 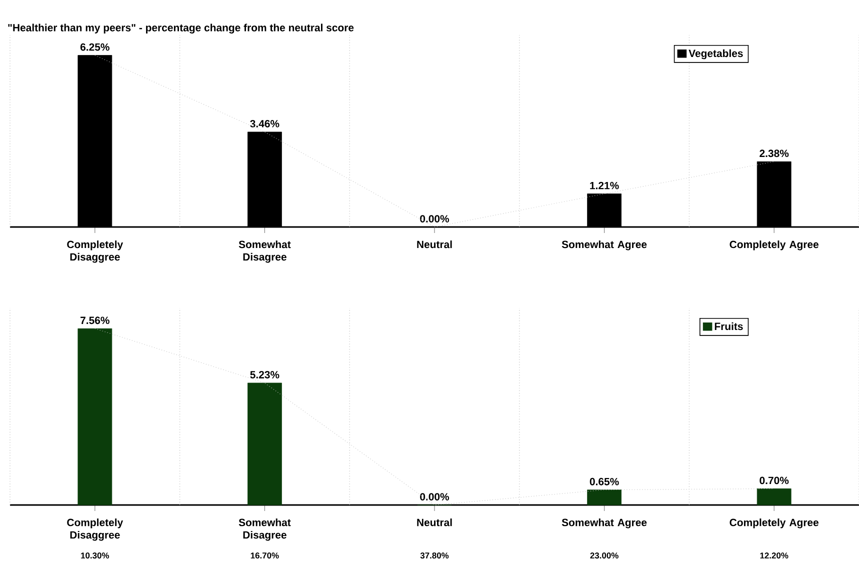 What do you see at coordinates (265, 124) in the screenshot?
I see `data-label: 3.46%` at bounding box center [265, 124].